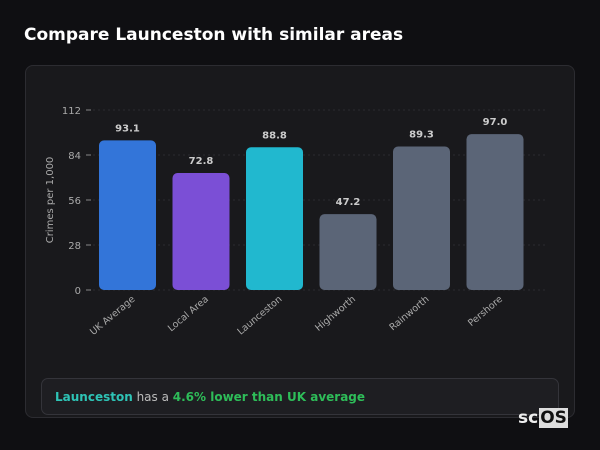 Image resolution: width=600 pixels, height=450 pixels. Describe the element at coordinates (485, 311) in the screenshot. I see `x-tick-label: Pershore` at that location.